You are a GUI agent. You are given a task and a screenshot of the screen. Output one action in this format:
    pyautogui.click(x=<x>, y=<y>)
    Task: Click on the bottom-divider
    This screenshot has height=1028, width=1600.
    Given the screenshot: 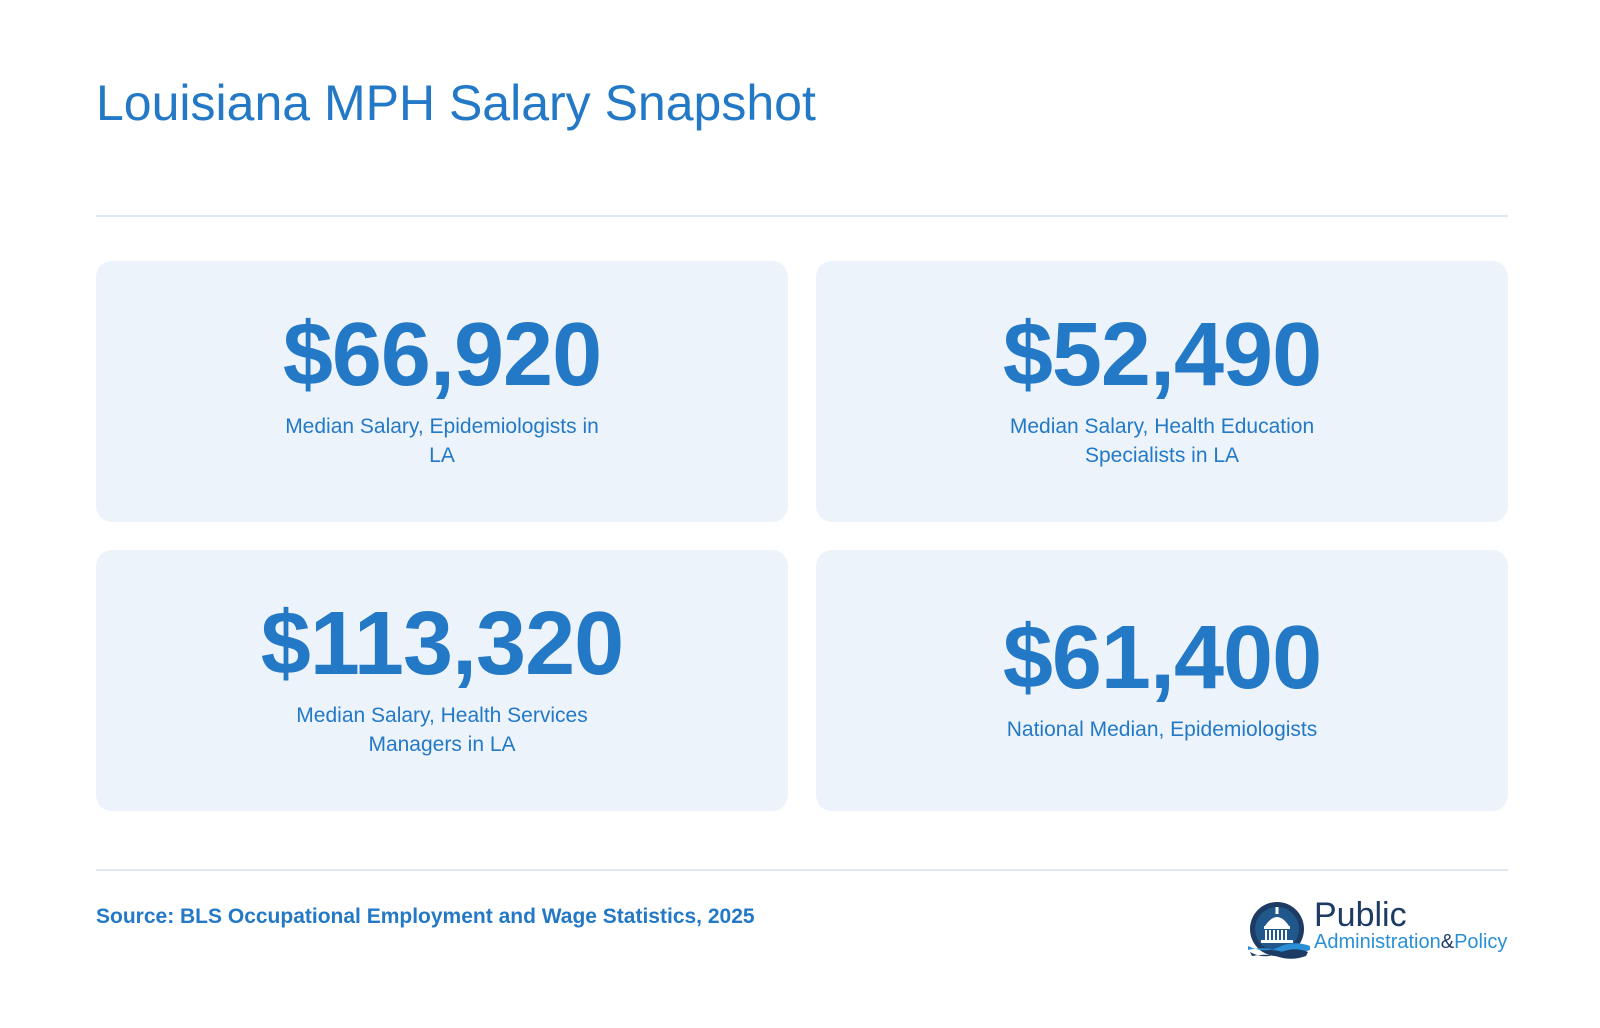 What is the action you would take?
    pyautogui.click(x=802, y=870)
    